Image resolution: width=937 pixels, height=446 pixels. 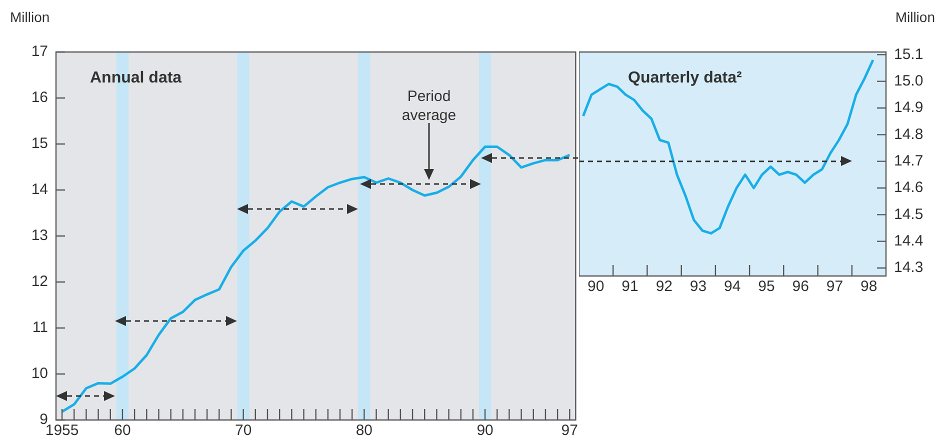 I want to click on y2-tick-label: 15.1, so click(x=909, y=54).